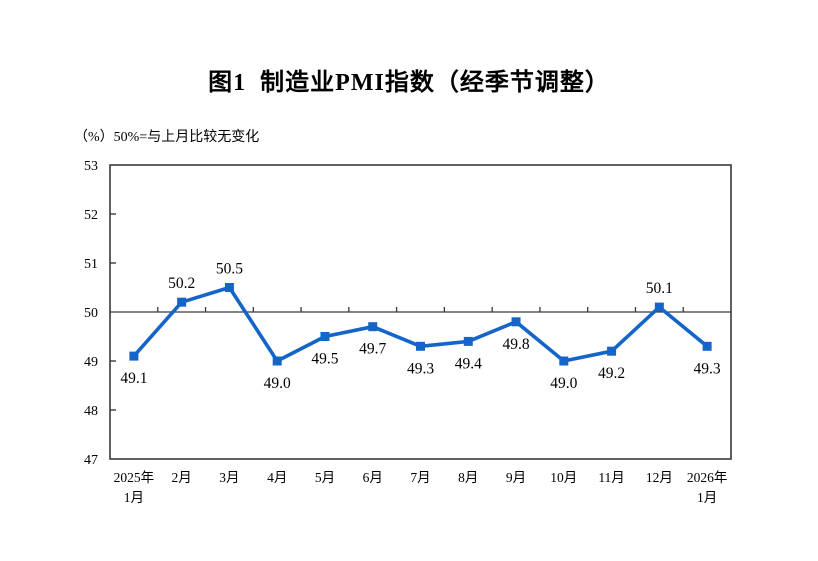  Describe the element at coordinates (372, 349) in the screenshot. I see `data-point-label: 49.7` at that location.